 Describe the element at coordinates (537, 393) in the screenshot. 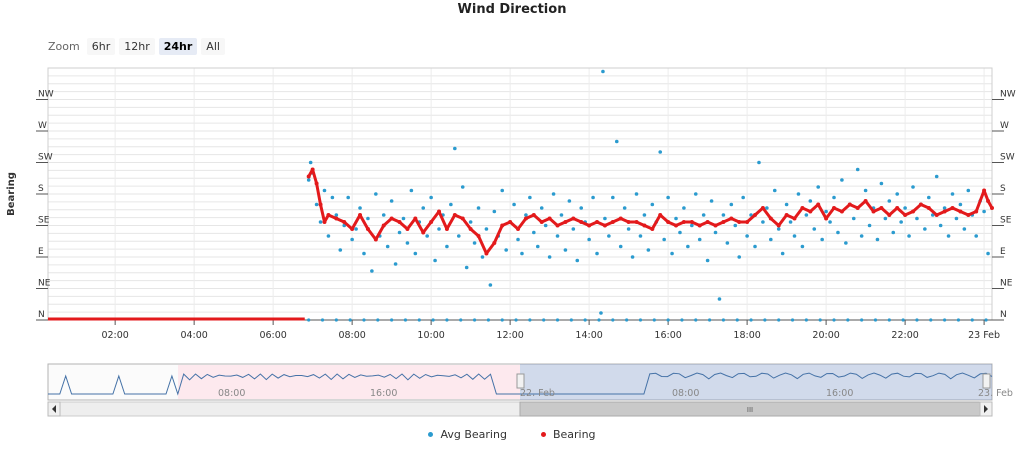

I see `navigator-label: 22. Feb` at that location.